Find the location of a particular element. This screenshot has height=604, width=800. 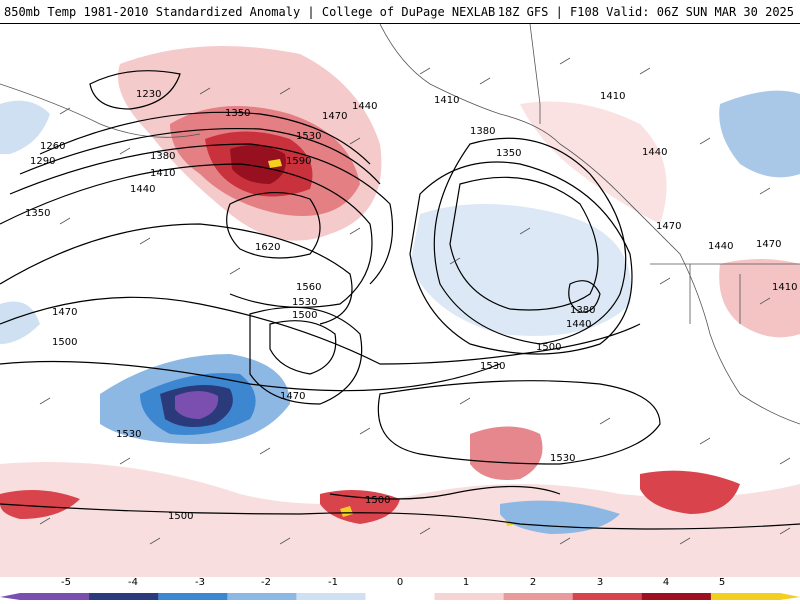

contour-label: 1590 is located at coordinates (298, 161).